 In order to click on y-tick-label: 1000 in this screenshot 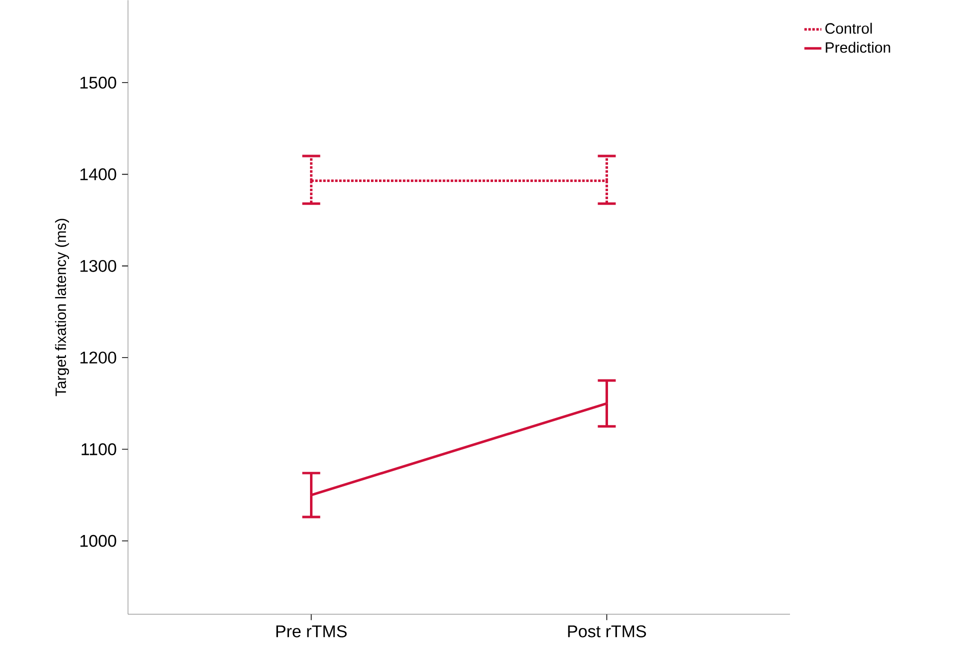, I will do `click(98, 540)`.